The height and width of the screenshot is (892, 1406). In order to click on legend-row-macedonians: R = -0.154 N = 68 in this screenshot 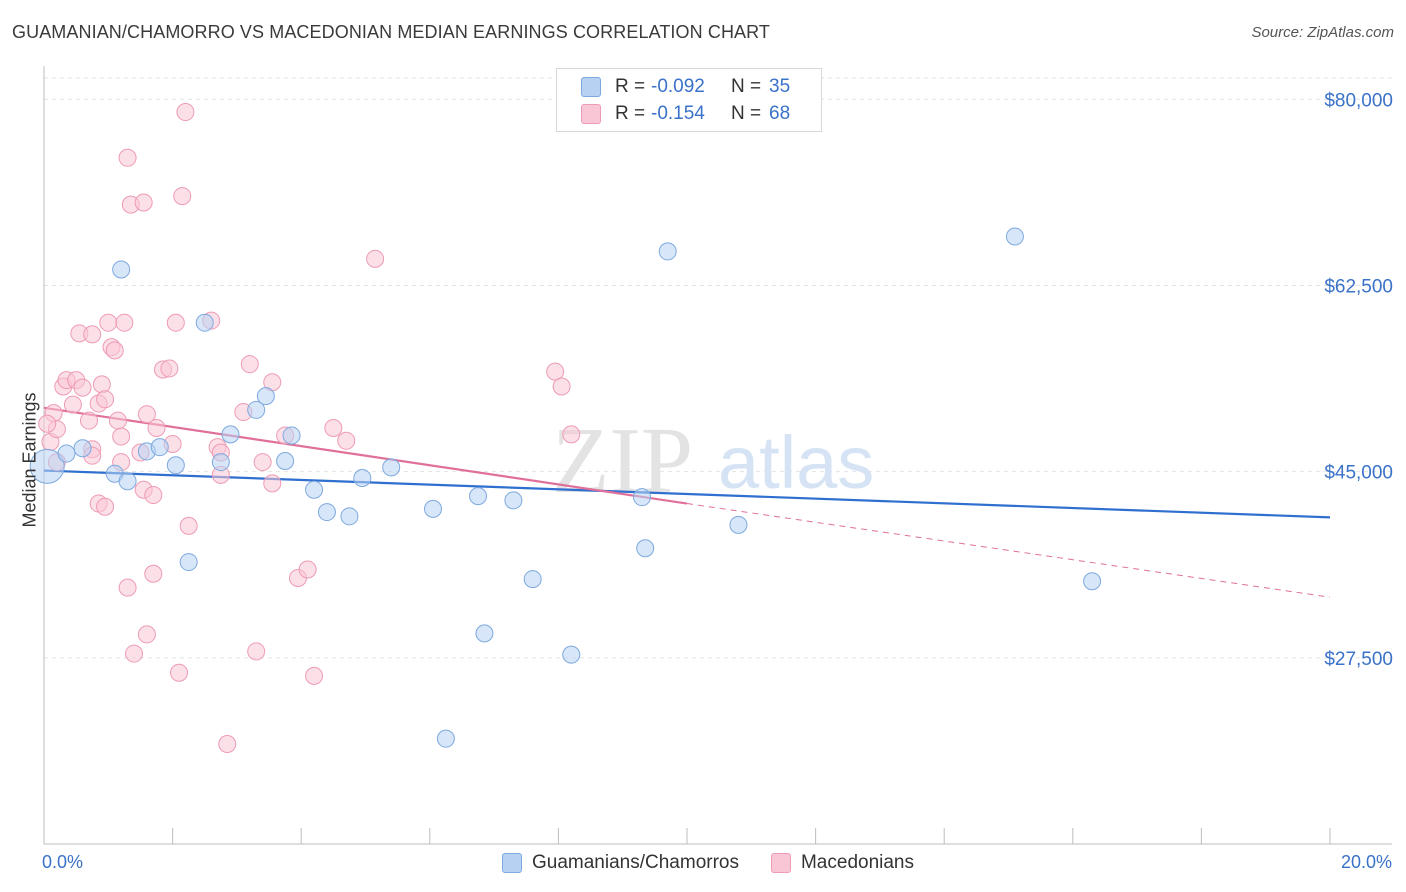, I will do `click(685, 114)`.